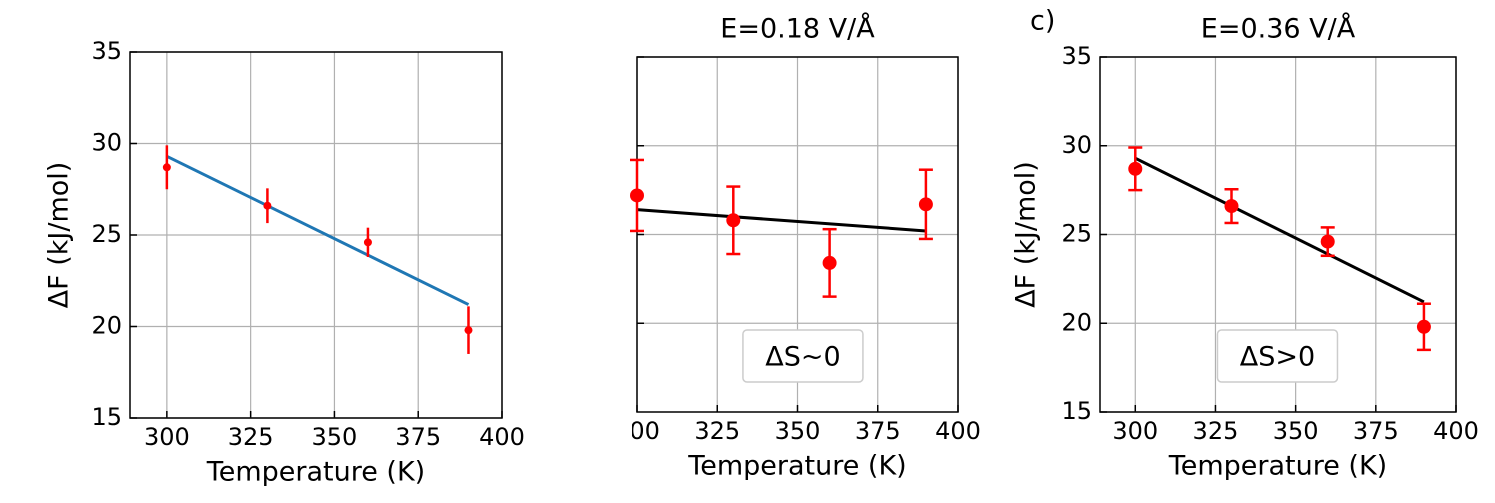  What do you see at coordinates (1042, 21) in the screenshot?
I see `panel-label: c)` at bounding box center [1042, 21].